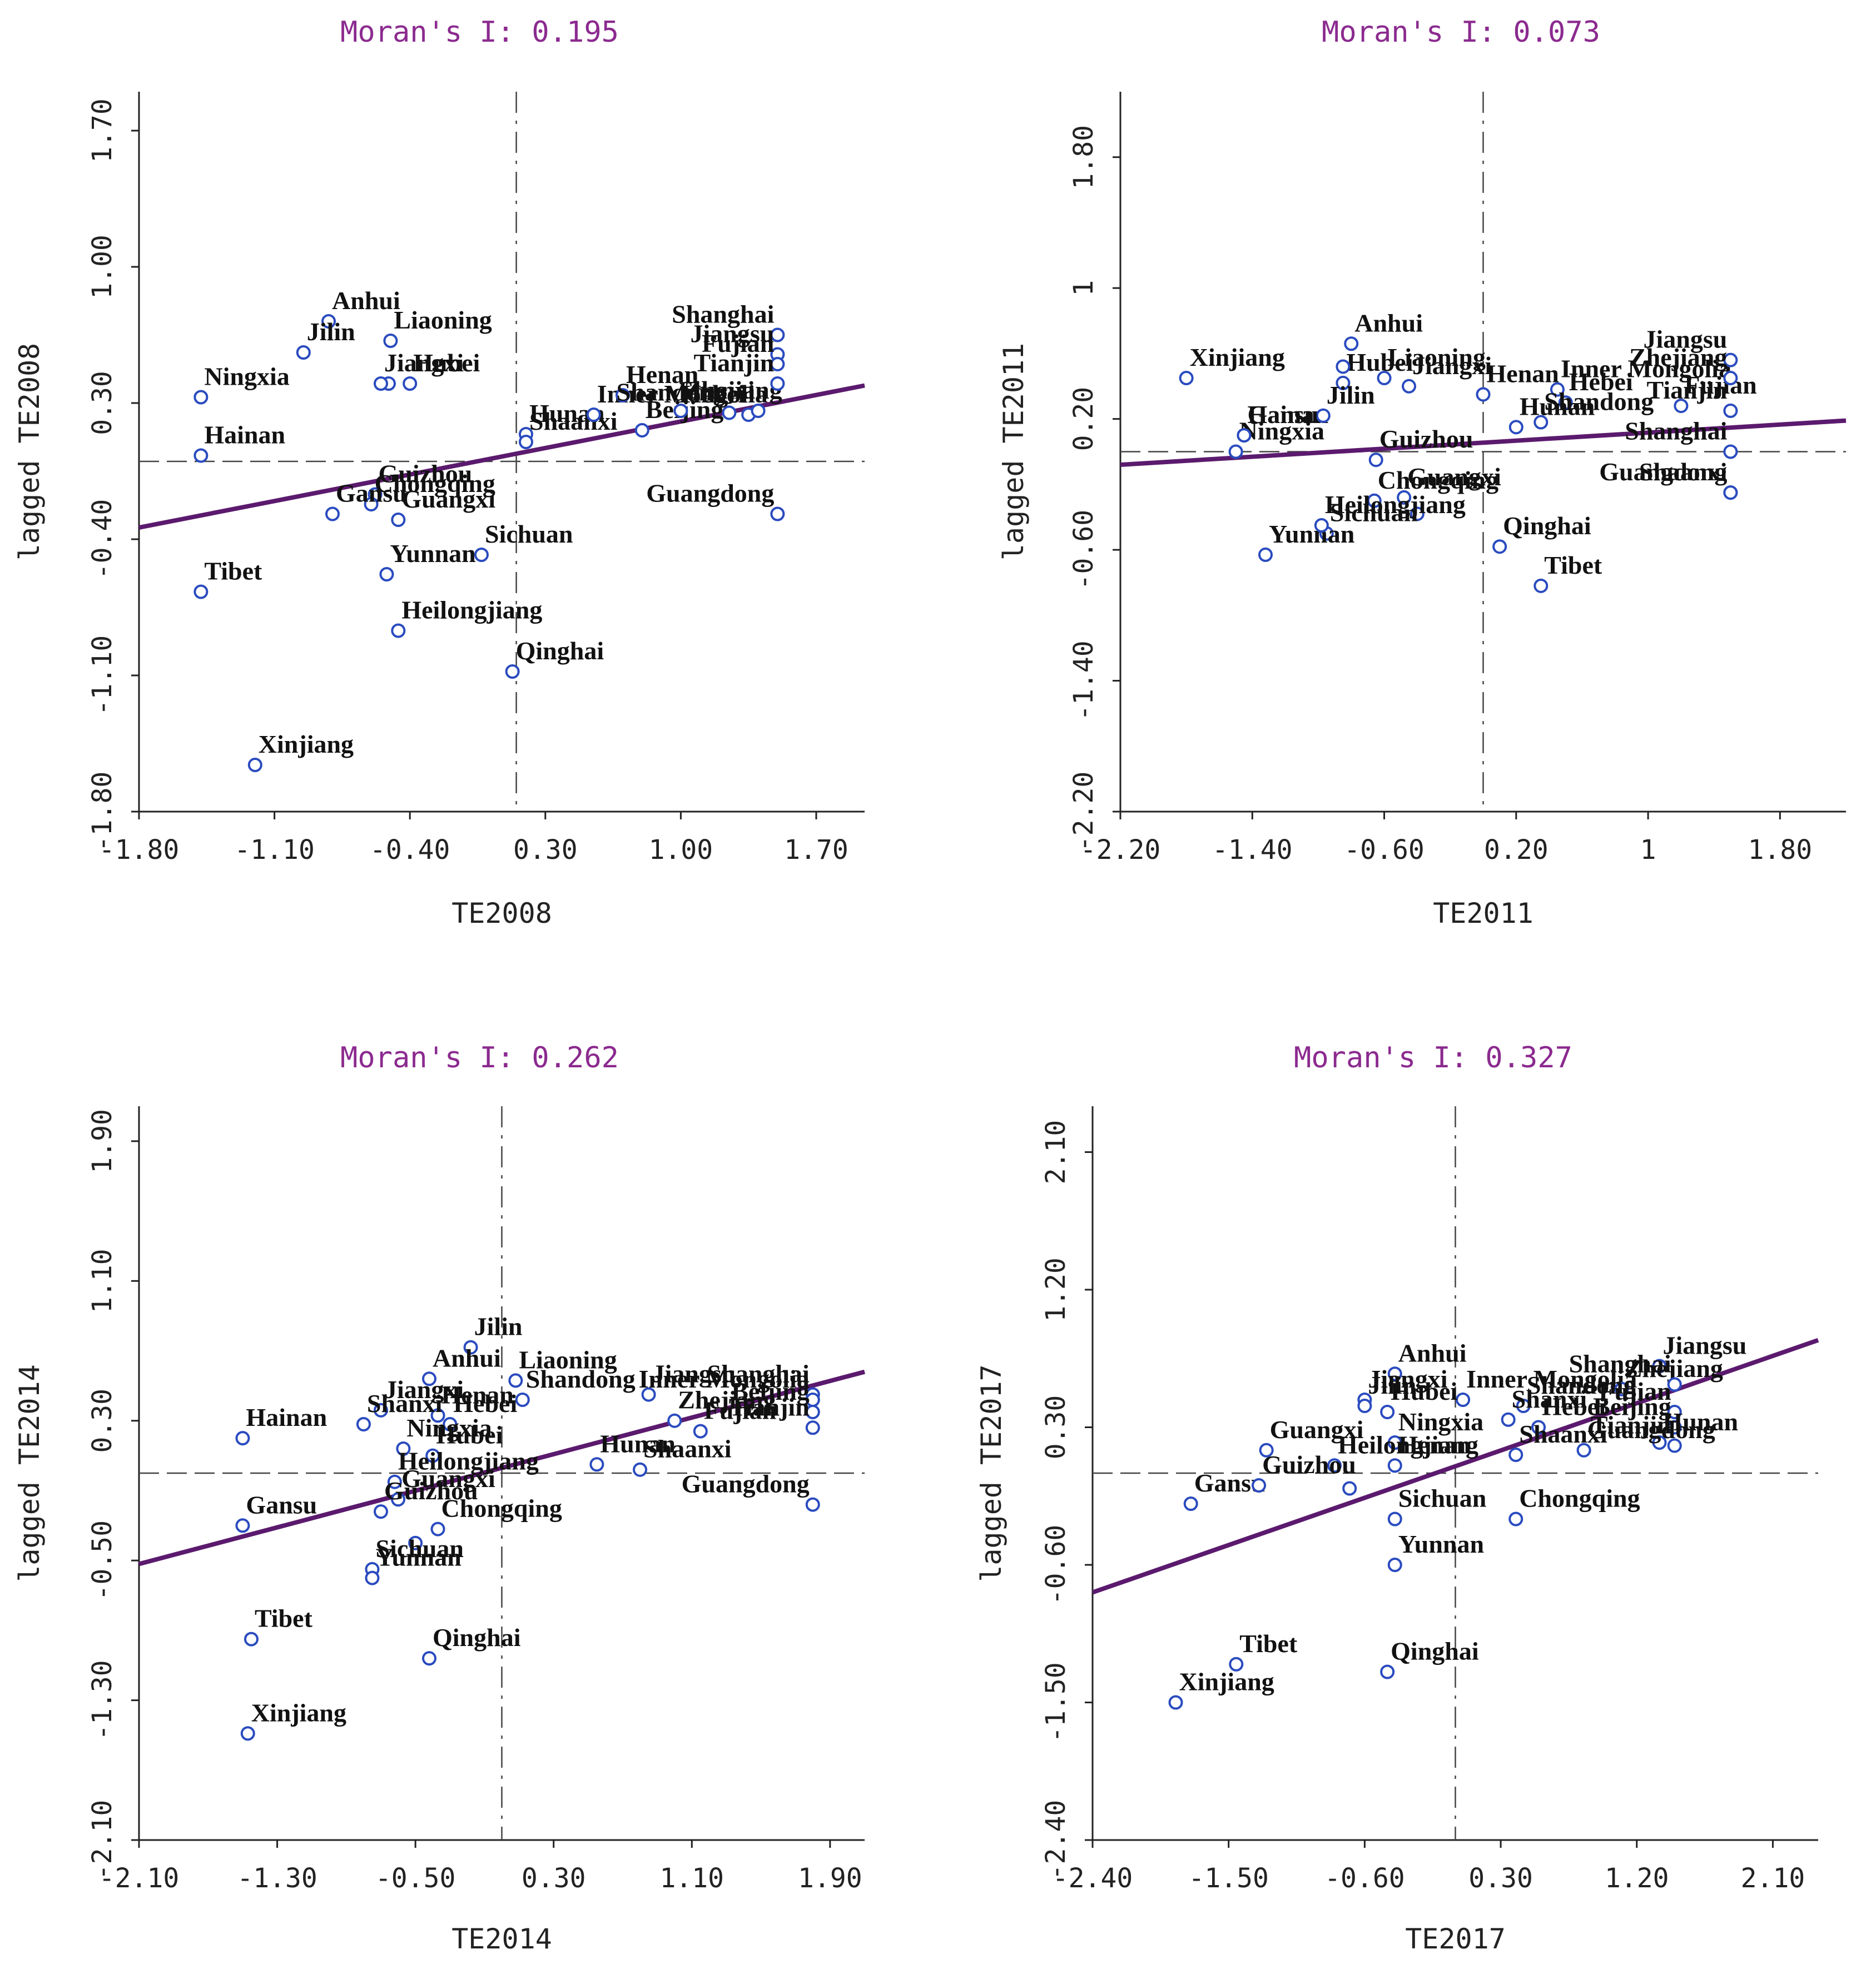  I want to click on moran-title: Moran's I: 0.195, so click(479, 32).